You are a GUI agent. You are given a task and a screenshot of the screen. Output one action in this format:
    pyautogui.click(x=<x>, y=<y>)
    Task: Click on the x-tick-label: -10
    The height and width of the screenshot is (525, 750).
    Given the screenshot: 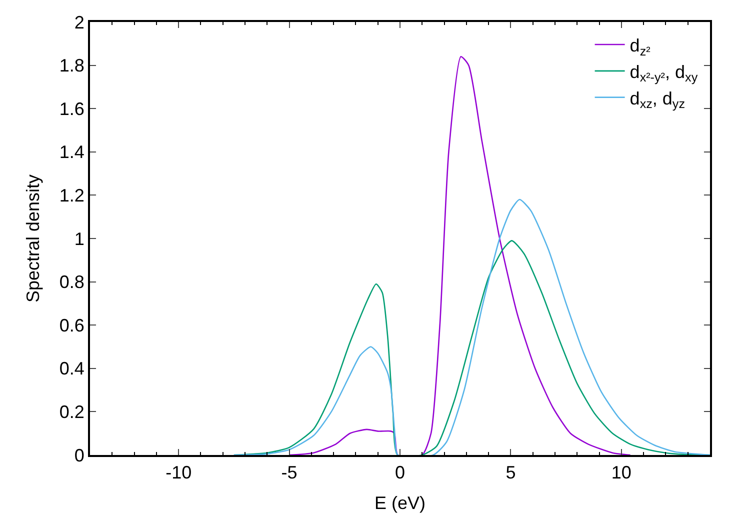 What is the action you would take?
    pyautogui.click(x=179, y=472)
    